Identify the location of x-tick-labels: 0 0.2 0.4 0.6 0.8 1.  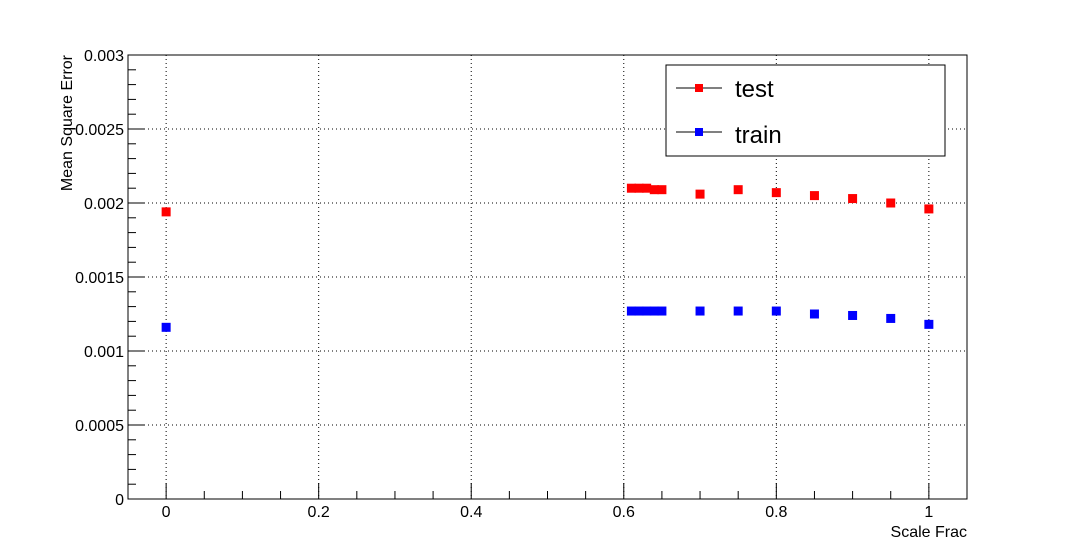
(548, 512).